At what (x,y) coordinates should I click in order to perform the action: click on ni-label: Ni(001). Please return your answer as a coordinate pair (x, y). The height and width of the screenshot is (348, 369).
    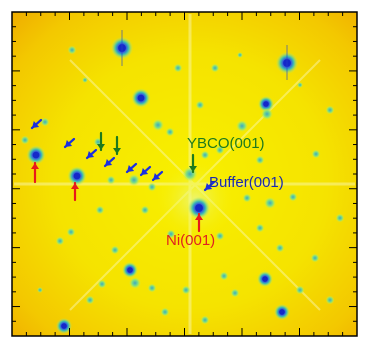
    Looking at the image, I should click on (190, 240).